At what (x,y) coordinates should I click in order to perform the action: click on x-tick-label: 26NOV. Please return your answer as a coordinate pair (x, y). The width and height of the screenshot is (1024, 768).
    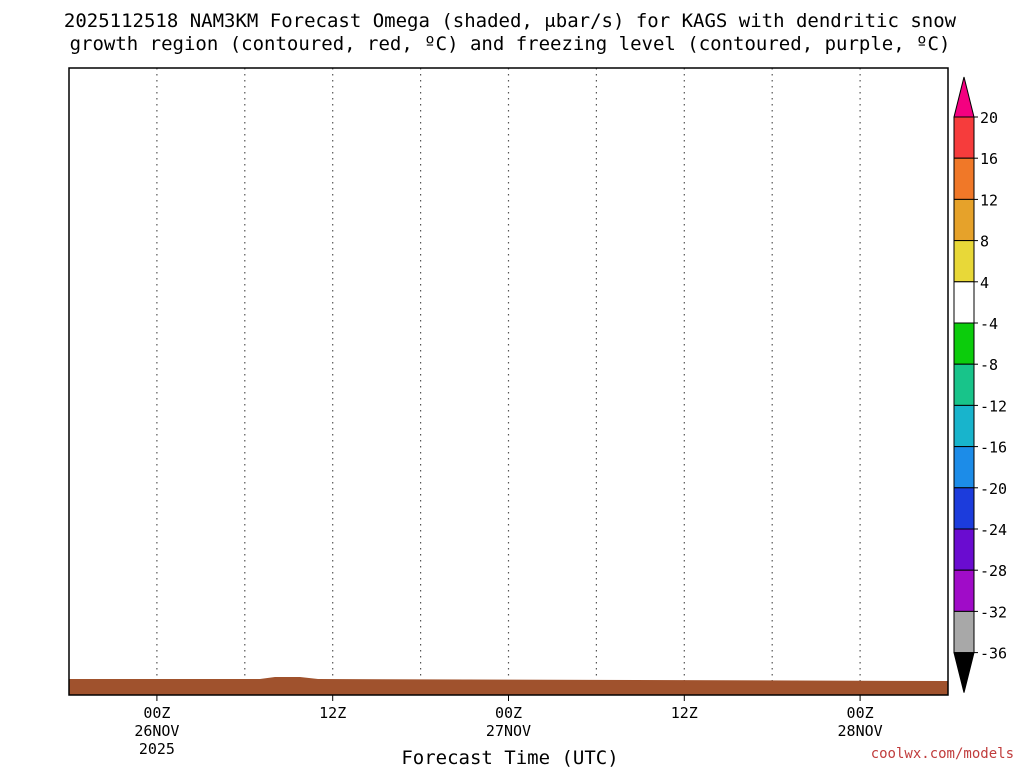
    Looking at the image, I should click on (156, 731).